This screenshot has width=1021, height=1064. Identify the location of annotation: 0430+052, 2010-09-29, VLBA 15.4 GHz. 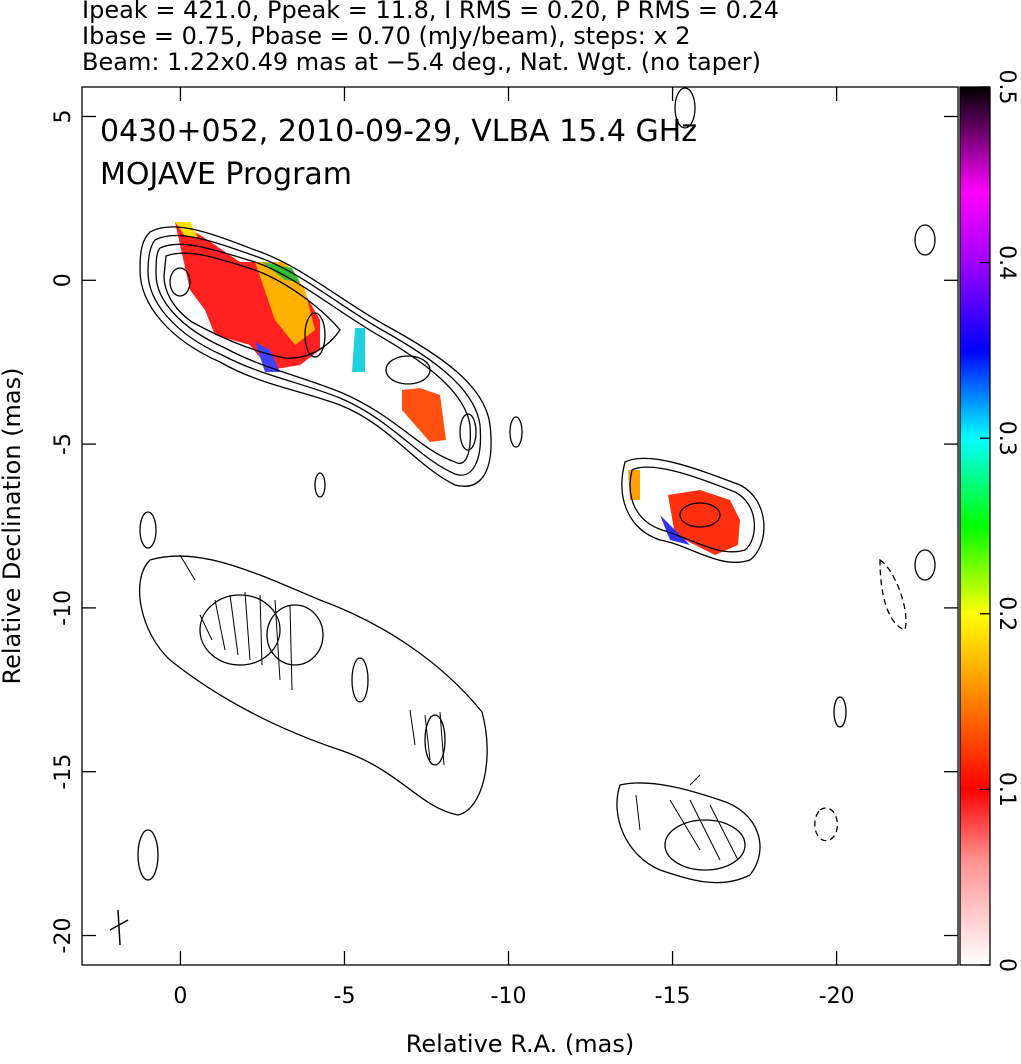
(398, 131).